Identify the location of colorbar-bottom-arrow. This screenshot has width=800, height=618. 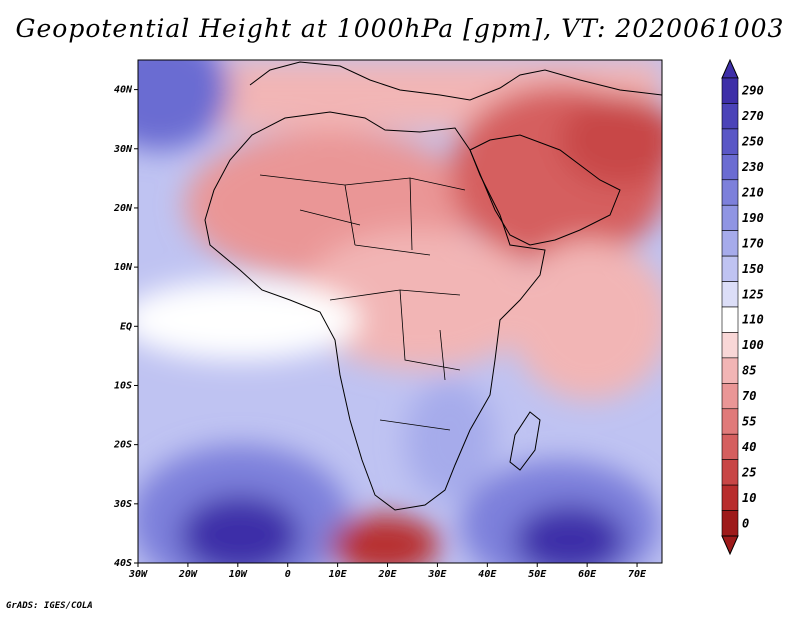
(730, 545).